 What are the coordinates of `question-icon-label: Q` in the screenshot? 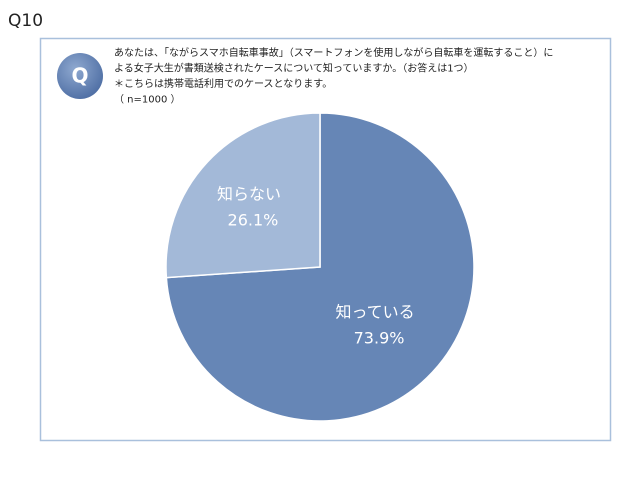 It's located at (79, 76).